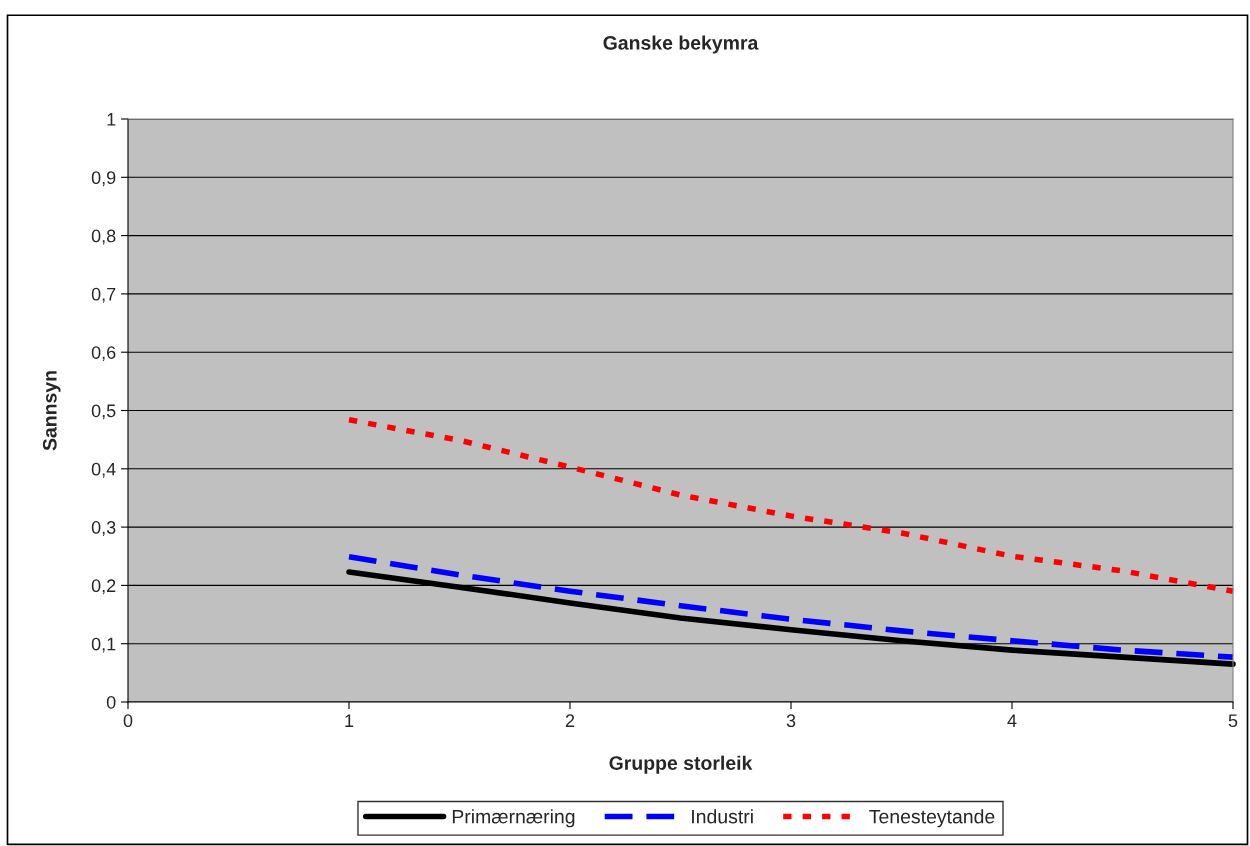 The height and width of the screenshot is (846, 1250). I want to click on x-tick-label: 3, so click(791, 721).